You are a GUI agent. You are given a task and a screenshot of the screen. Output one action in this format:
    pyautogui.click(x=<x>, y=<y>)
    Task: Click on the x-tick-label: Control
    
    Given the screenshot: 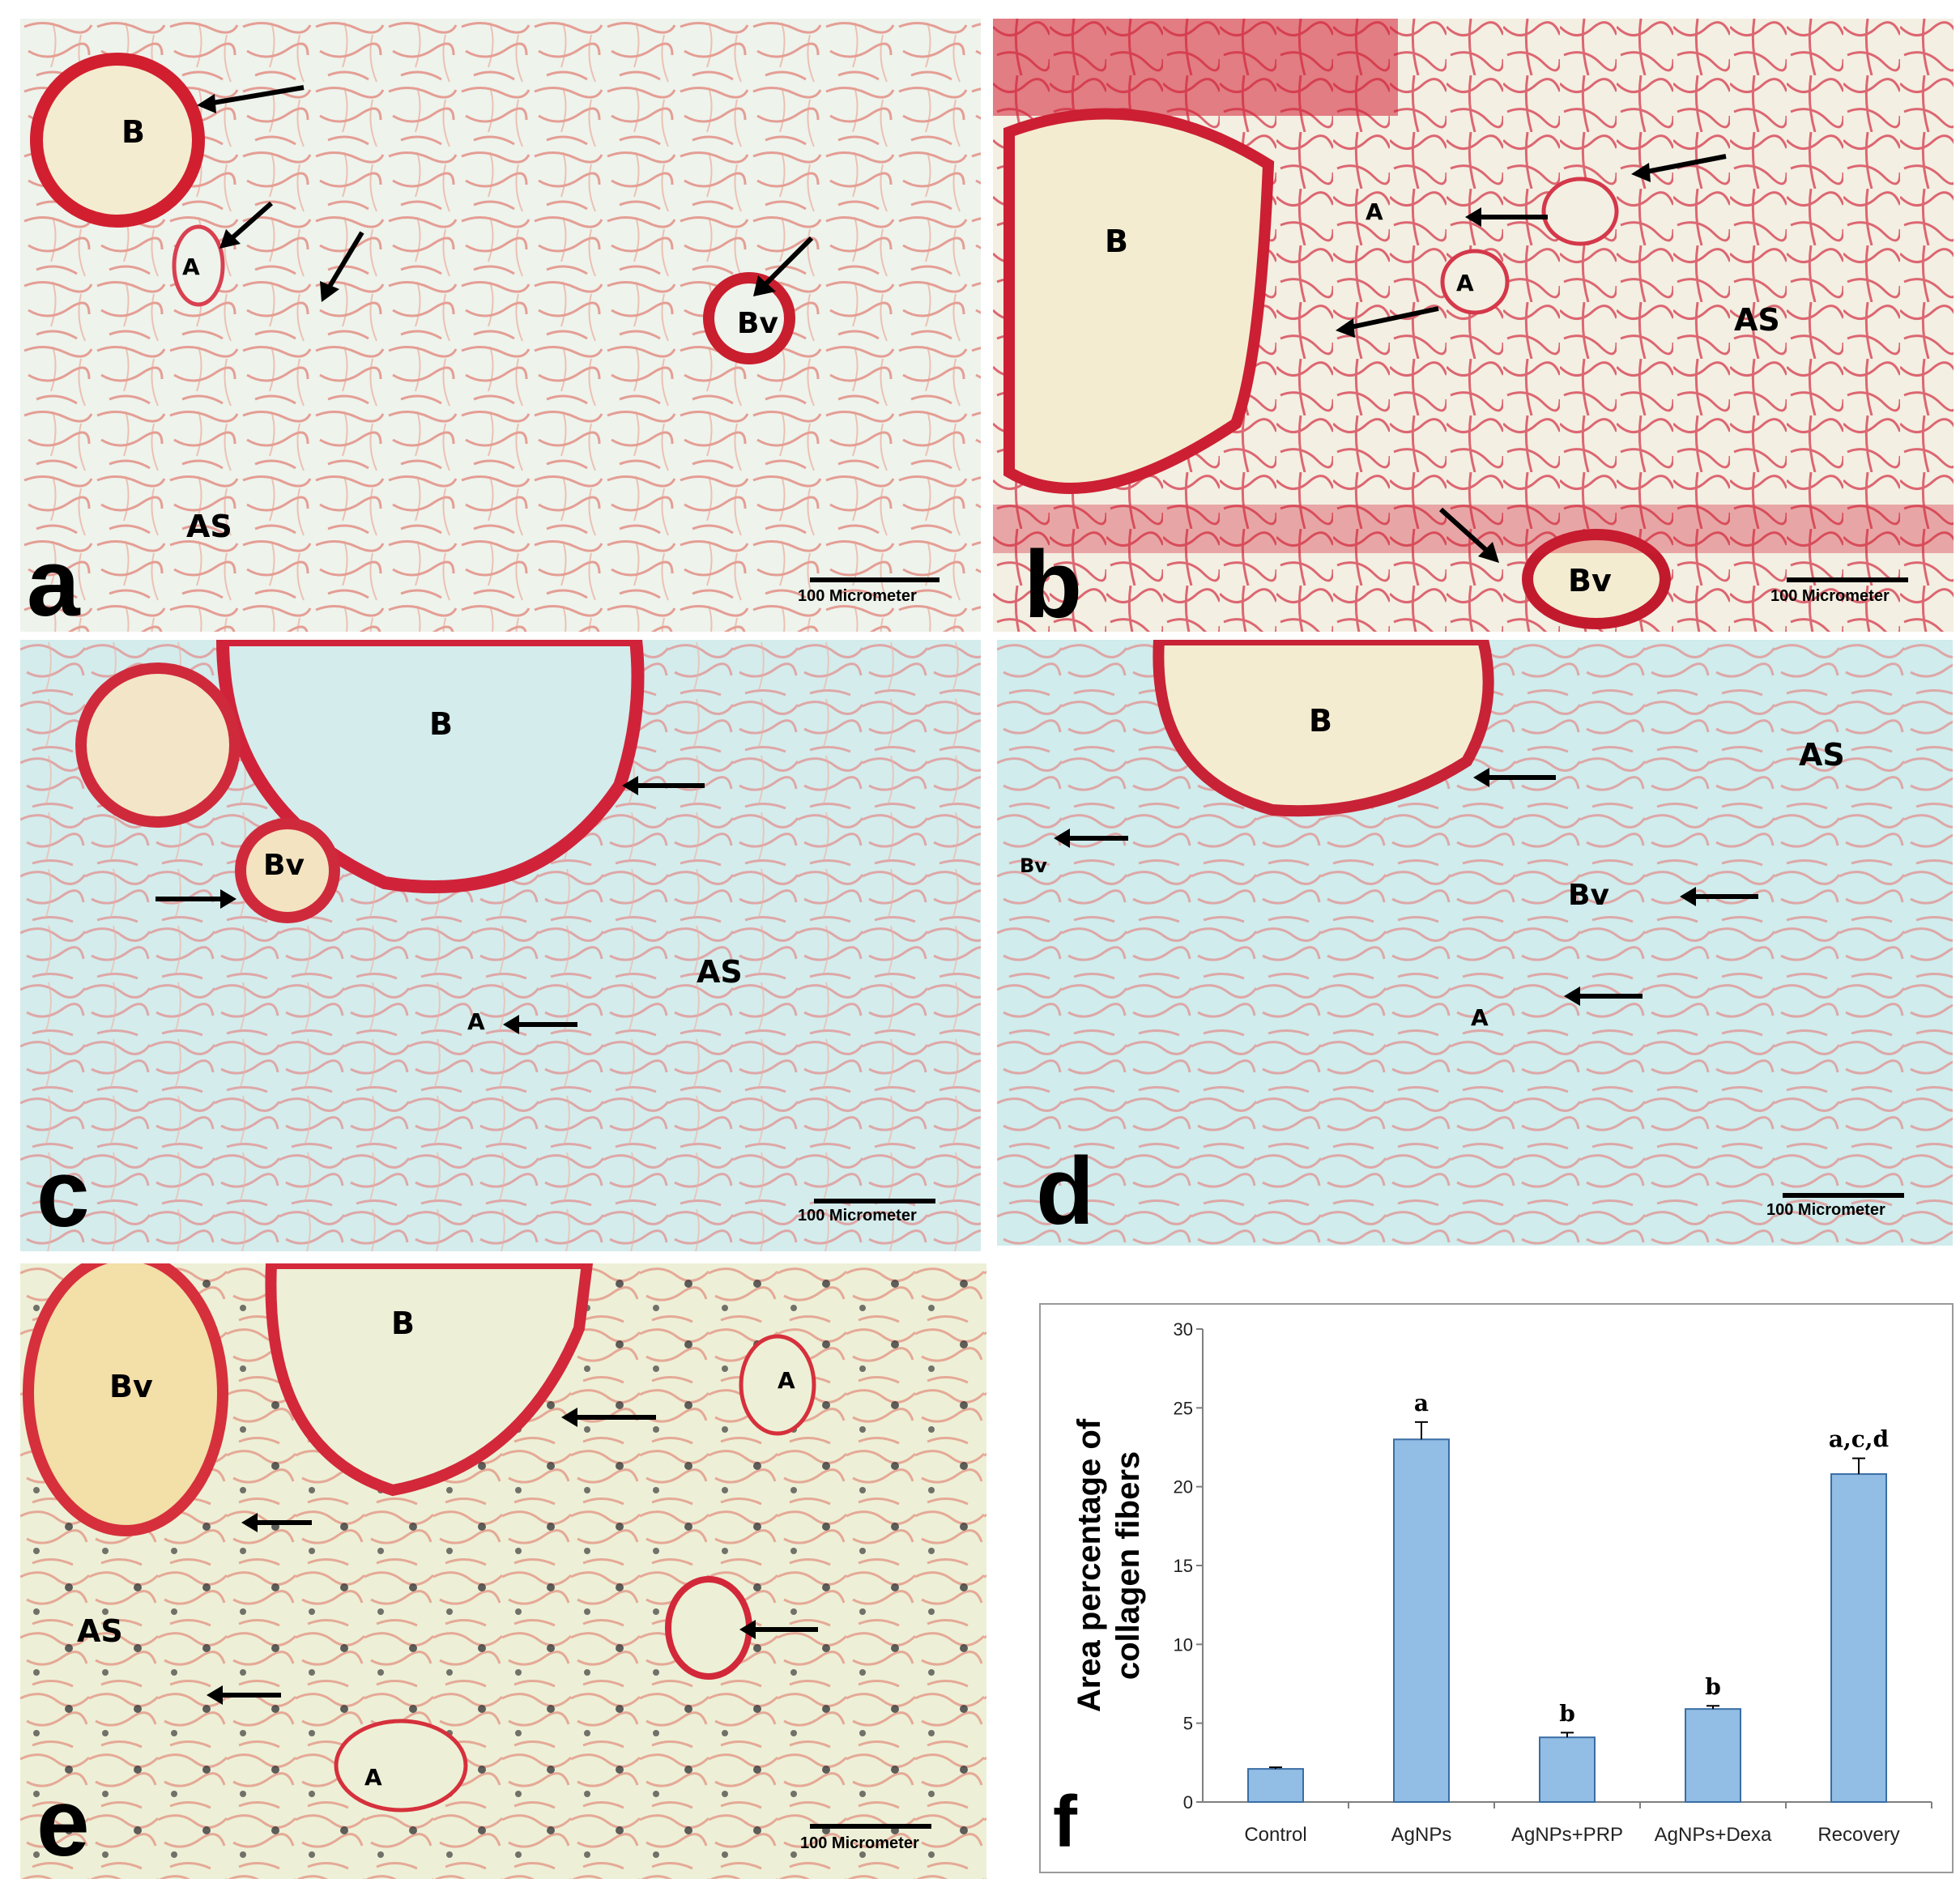 What is the action you would take?
    pyautogui.click(x=1275, y=1835)
    